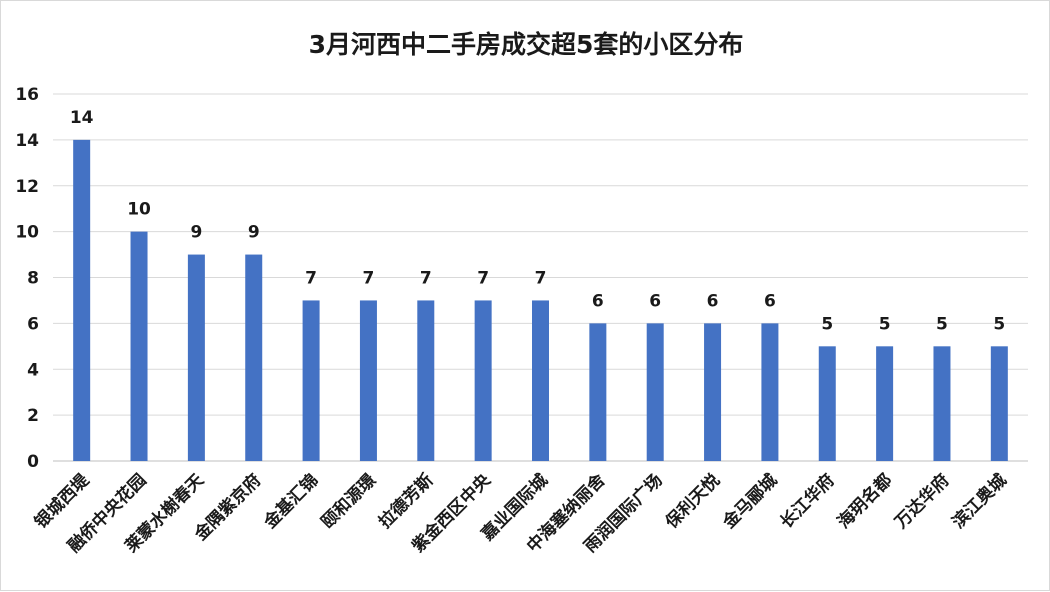 This screenshot has width=1050, height=592. Describe the element at coordinates (33, 416) in the screenshot. I see `y-tick-label: 2` at that location.